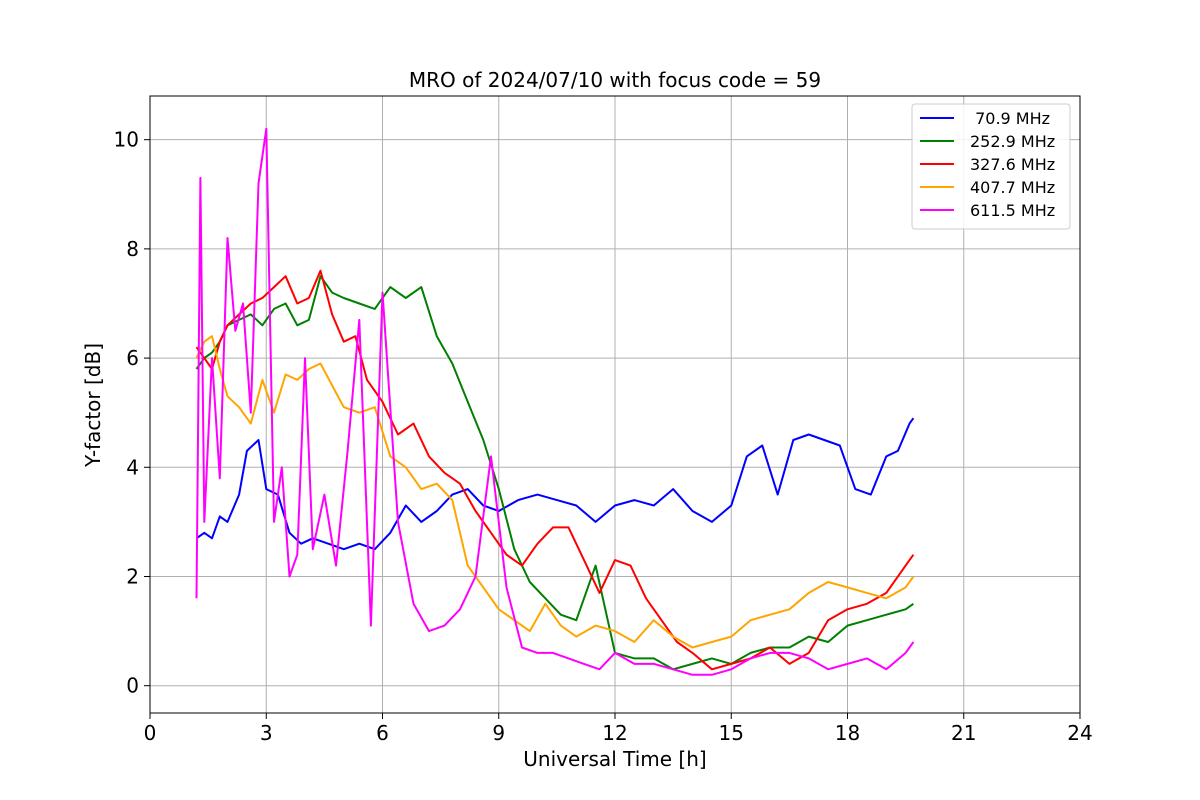 This screenshot has height=800, width=1200. Describe the element at coordinates (1012, 141) in the screenshot. I see `legend-label: 252.9 MHz` at that location.